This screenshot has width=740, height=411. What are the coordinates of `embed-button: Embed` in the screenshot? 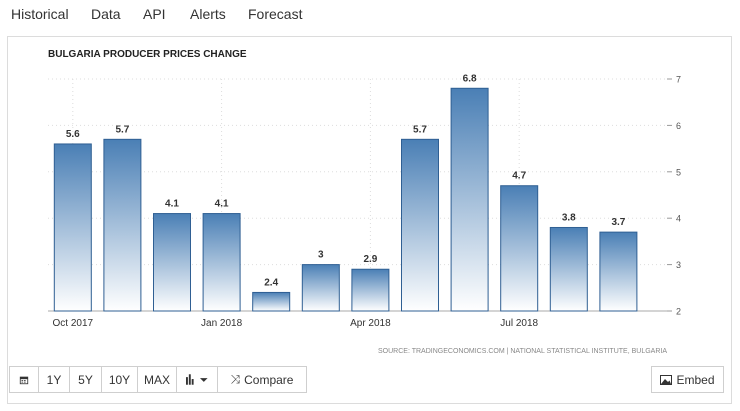 It's located at (687, 379).